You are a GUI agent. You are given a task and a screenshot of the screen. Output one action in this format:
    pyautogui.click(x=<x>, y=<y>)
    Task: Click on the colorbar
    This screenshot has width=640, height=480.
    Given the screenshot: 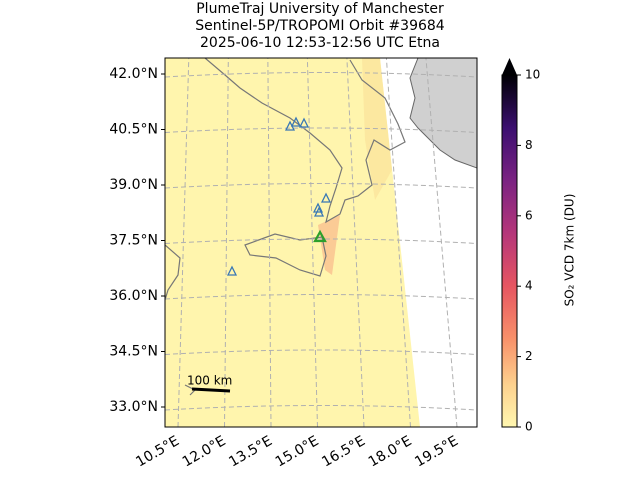 What is the action you would take?
    pyautogui.click(x=509, y=251)
    